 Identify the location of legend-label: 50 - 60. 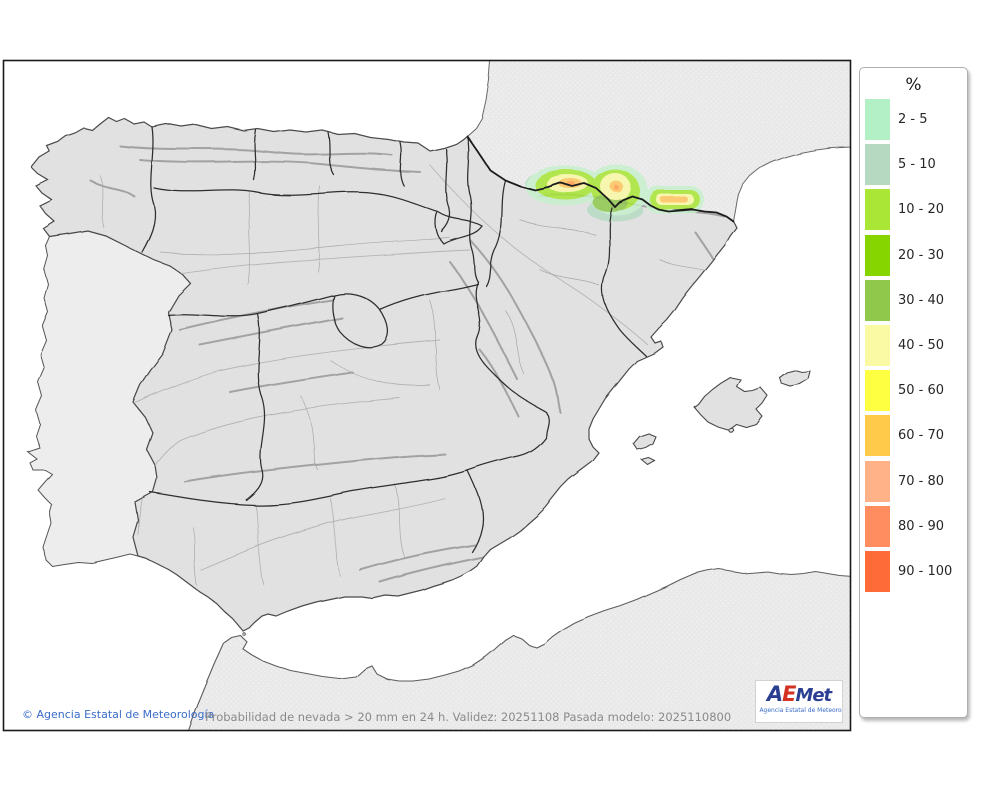
(921, 391).